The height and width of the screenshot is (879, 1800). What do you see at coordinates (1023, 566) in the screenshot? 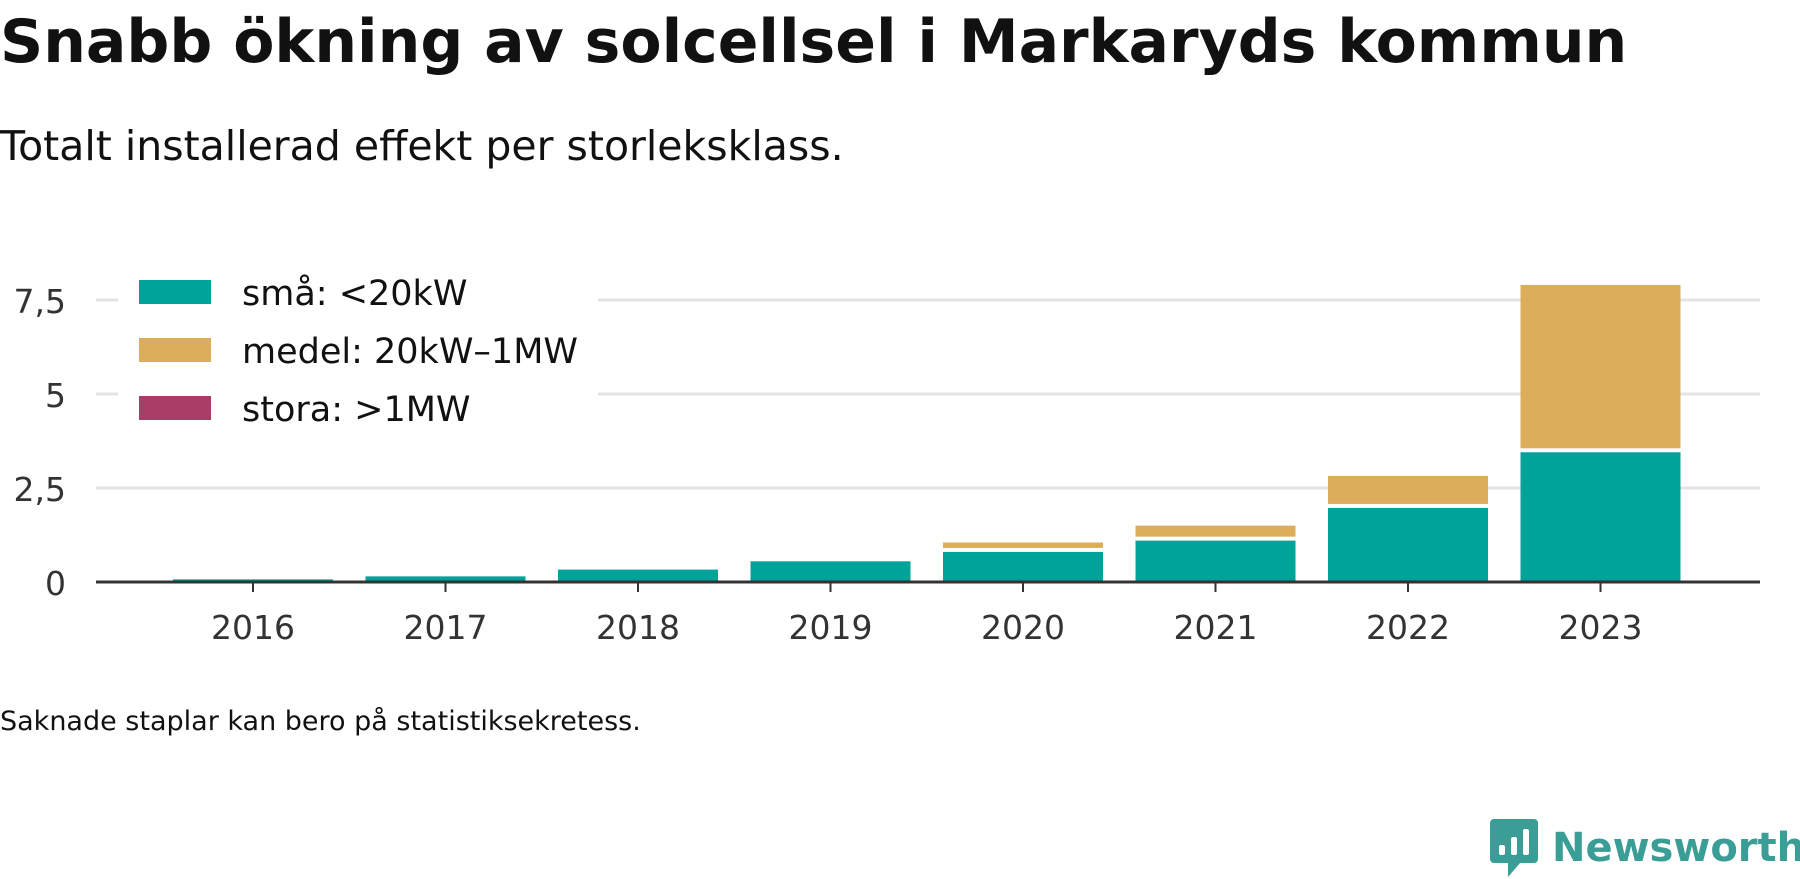
I see `bar-små-2020` at bounding box center [1023, 566].